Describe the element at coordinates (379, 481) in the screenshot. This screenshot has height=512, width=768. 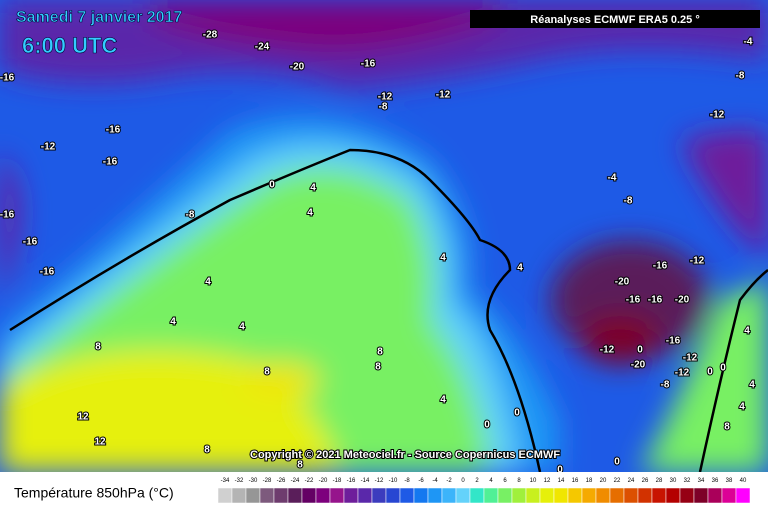
I see `scale-label: -12` at that location.